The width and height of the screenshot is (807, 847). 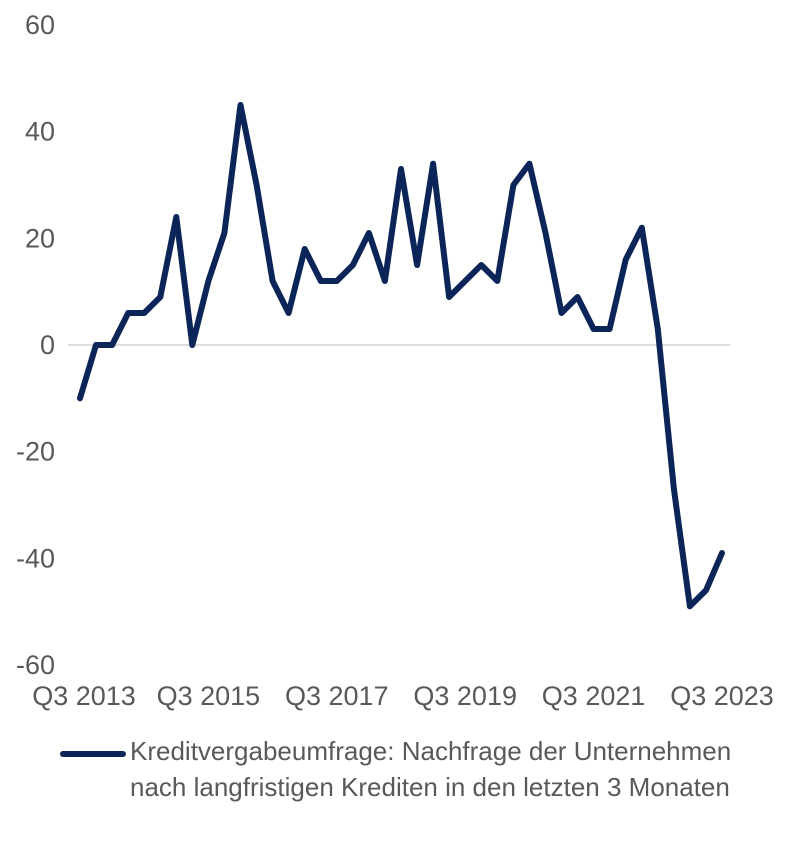 I want to click on y-tick-label: 60, so click(x=40, y=25).